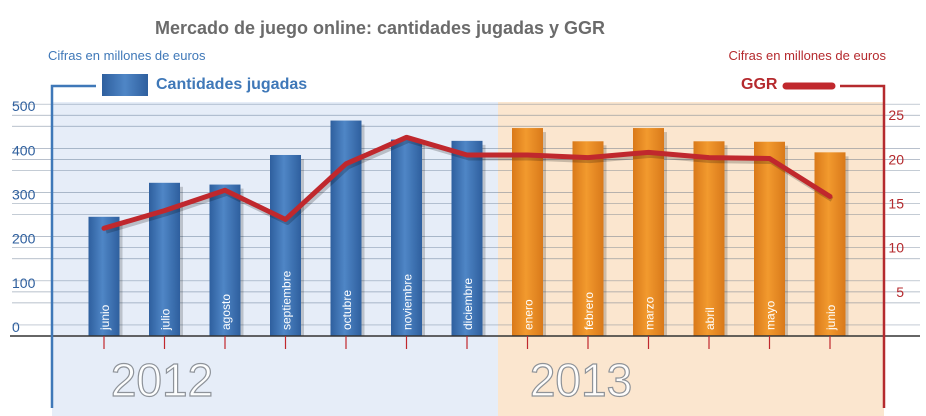 Image resolution: width=926 pixels, height=416 pixels. I want to click on y-left-tick-label: 400, so click(24, 150).